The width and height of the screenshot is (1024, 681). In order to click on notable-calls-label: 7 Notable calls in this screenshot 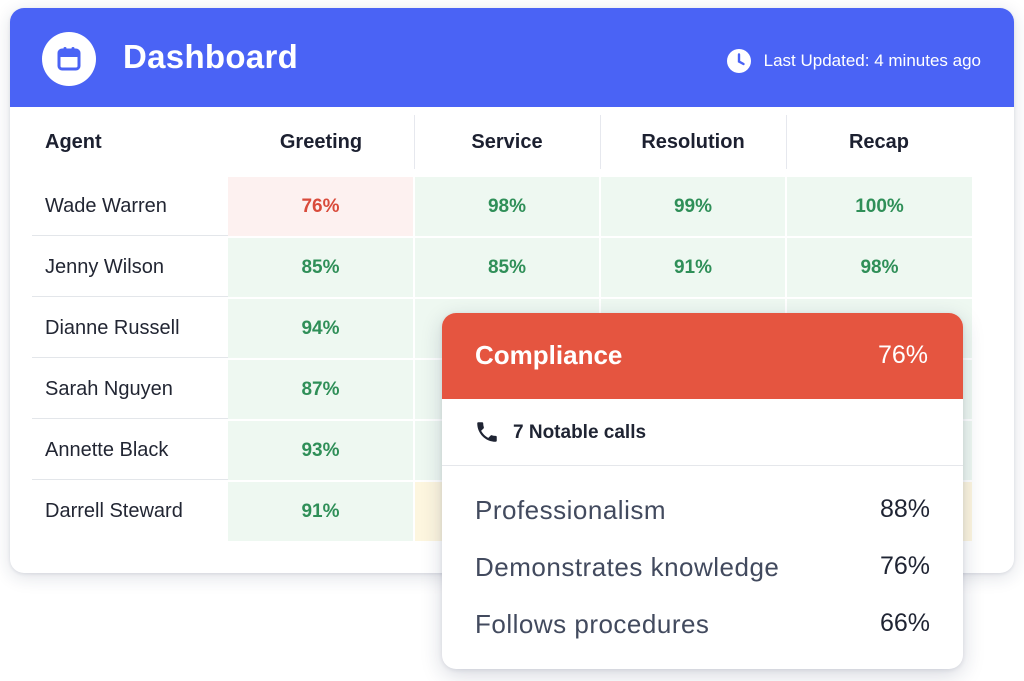, I will do `click(580, 432)`.